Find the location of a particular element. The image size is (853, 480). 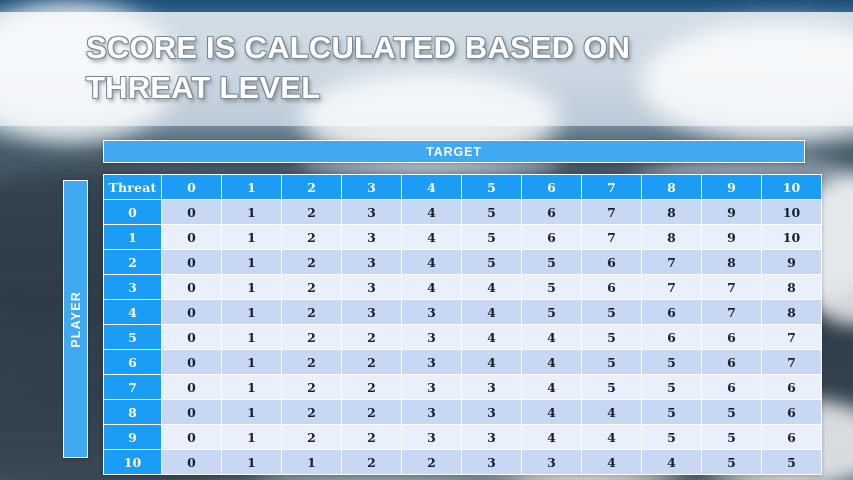

matrix-row-header: 9 is located at coordinates (132, 437).